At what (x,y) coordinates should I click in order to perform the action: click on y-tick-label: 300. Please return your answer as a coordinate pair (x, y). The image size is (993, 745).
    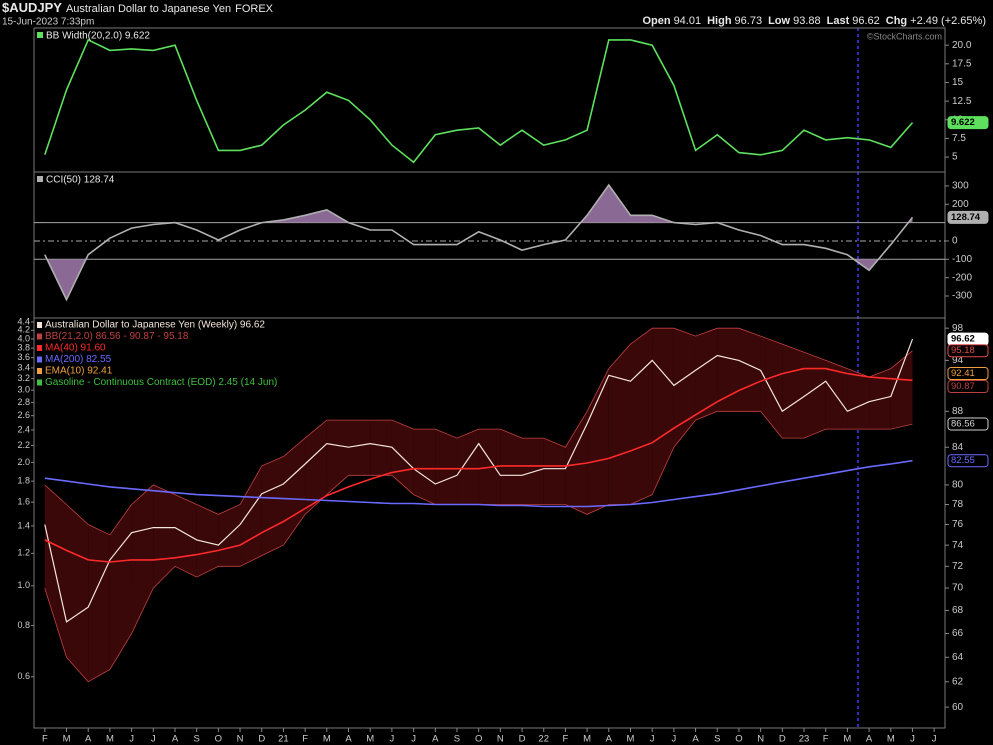
    Looking at the image, I should click on (960, 186).